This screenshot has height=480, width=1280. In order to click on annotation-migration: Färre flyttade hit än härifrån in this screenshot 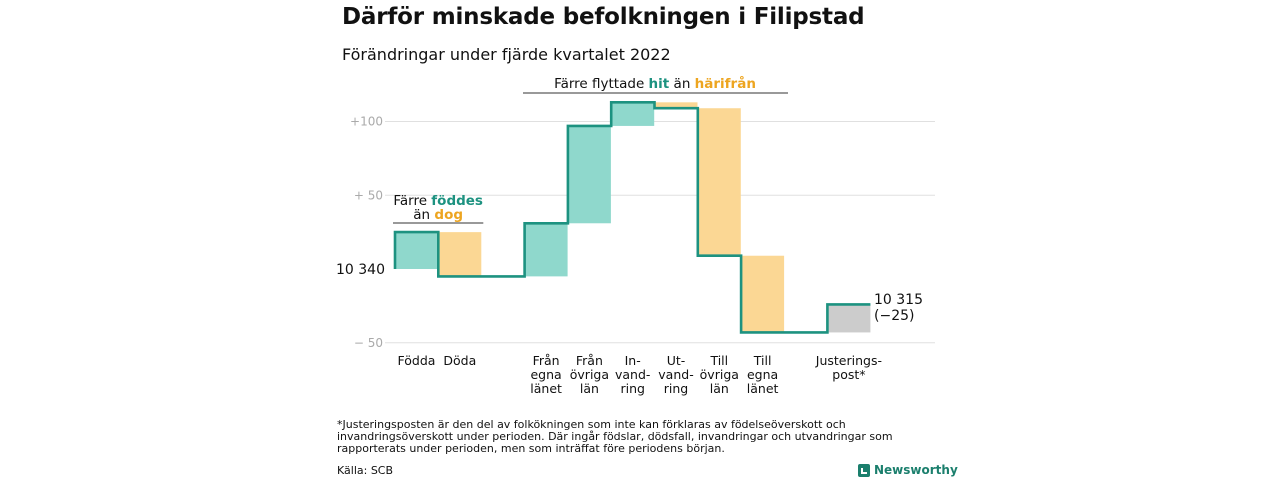, I will do `click(655, 83)`.